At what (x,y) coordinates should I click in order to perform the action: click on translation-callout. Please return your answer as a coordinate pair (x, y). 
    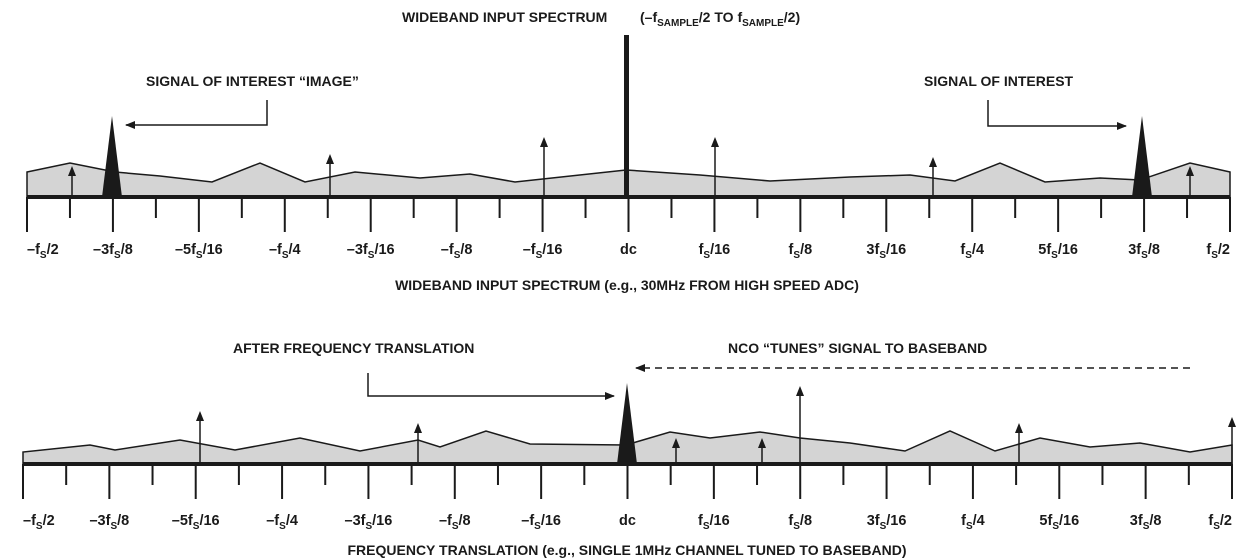
    Looking at the image, I should click on (491, 386).